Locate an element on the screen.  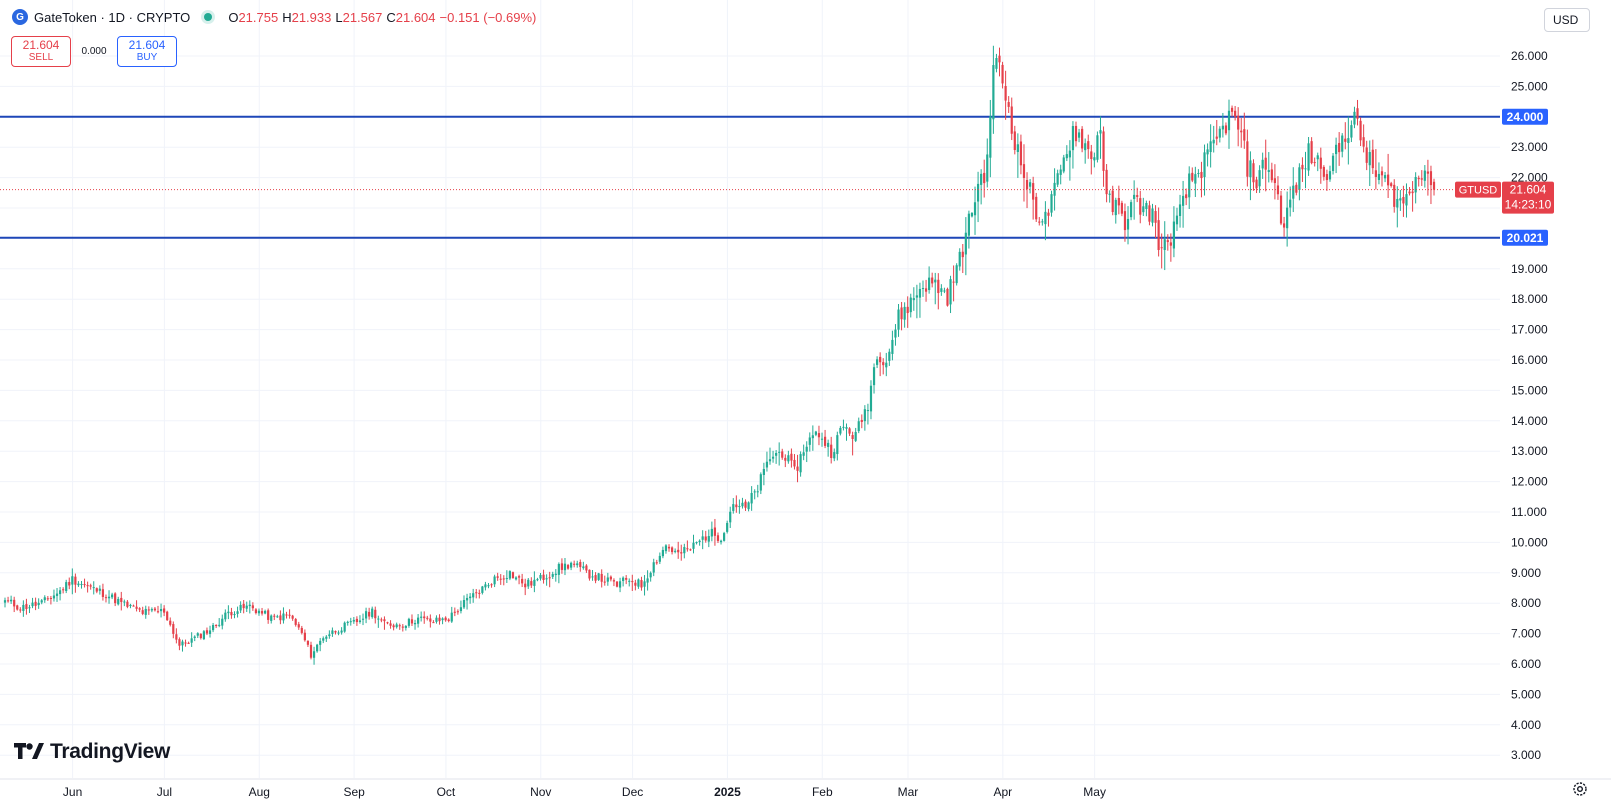
live-status-icon is located at coordinates (208, 17).